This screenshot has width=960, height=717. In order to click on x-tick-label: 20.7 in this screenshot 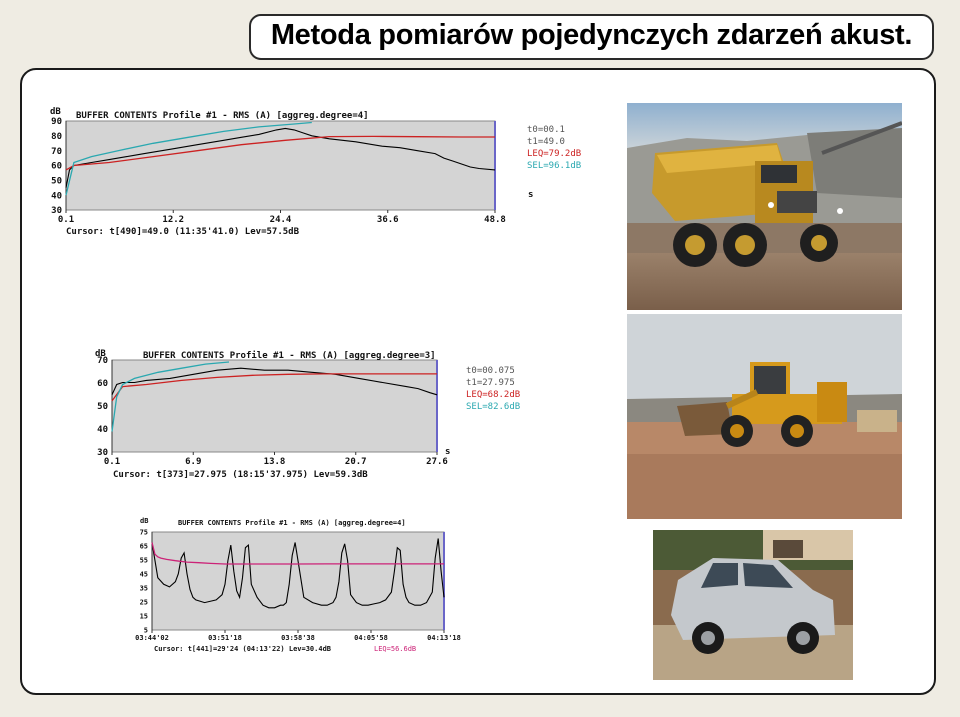, I will do `click(356, 462)`.